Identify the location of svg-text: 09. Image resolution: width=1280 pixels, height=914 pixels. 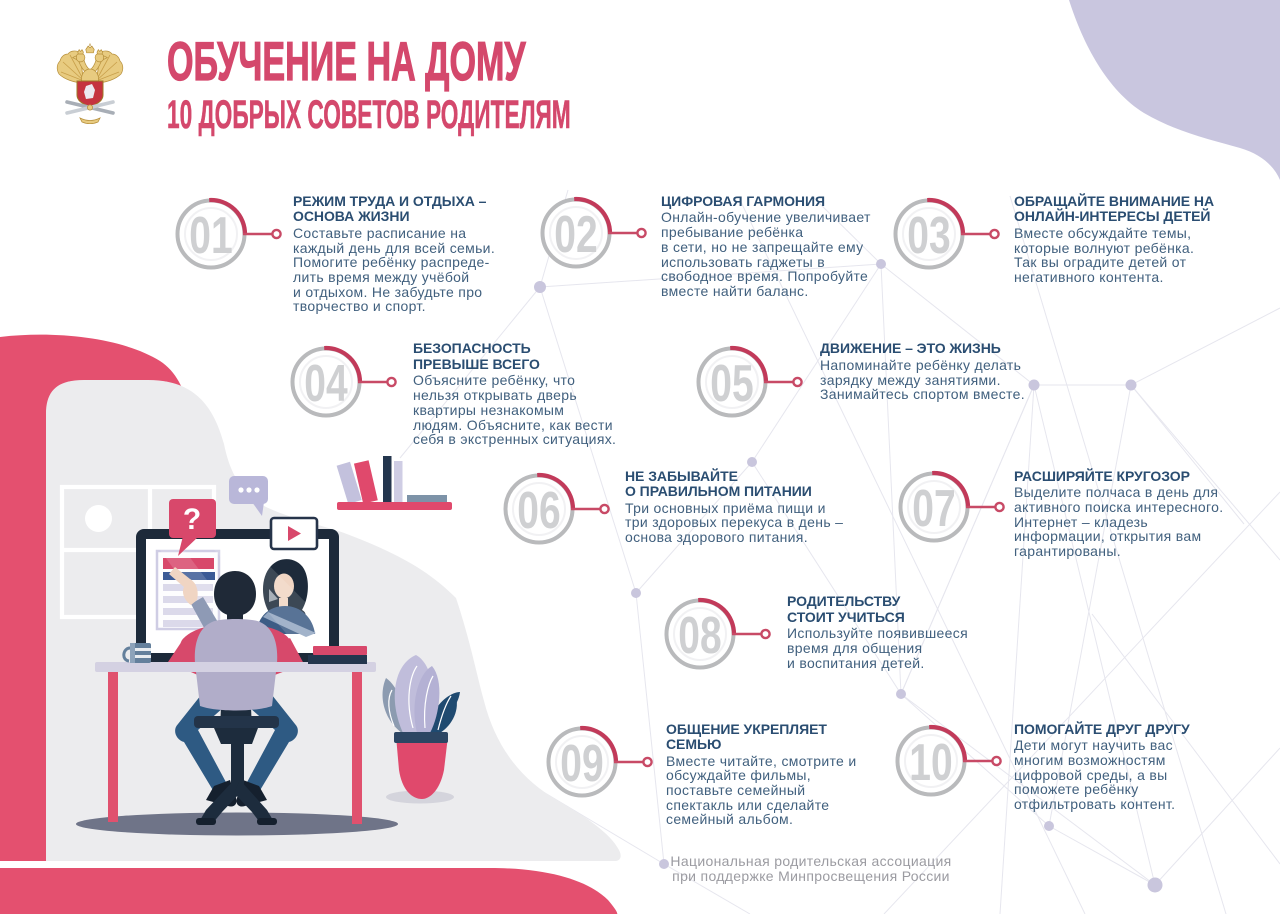
(581, 762).